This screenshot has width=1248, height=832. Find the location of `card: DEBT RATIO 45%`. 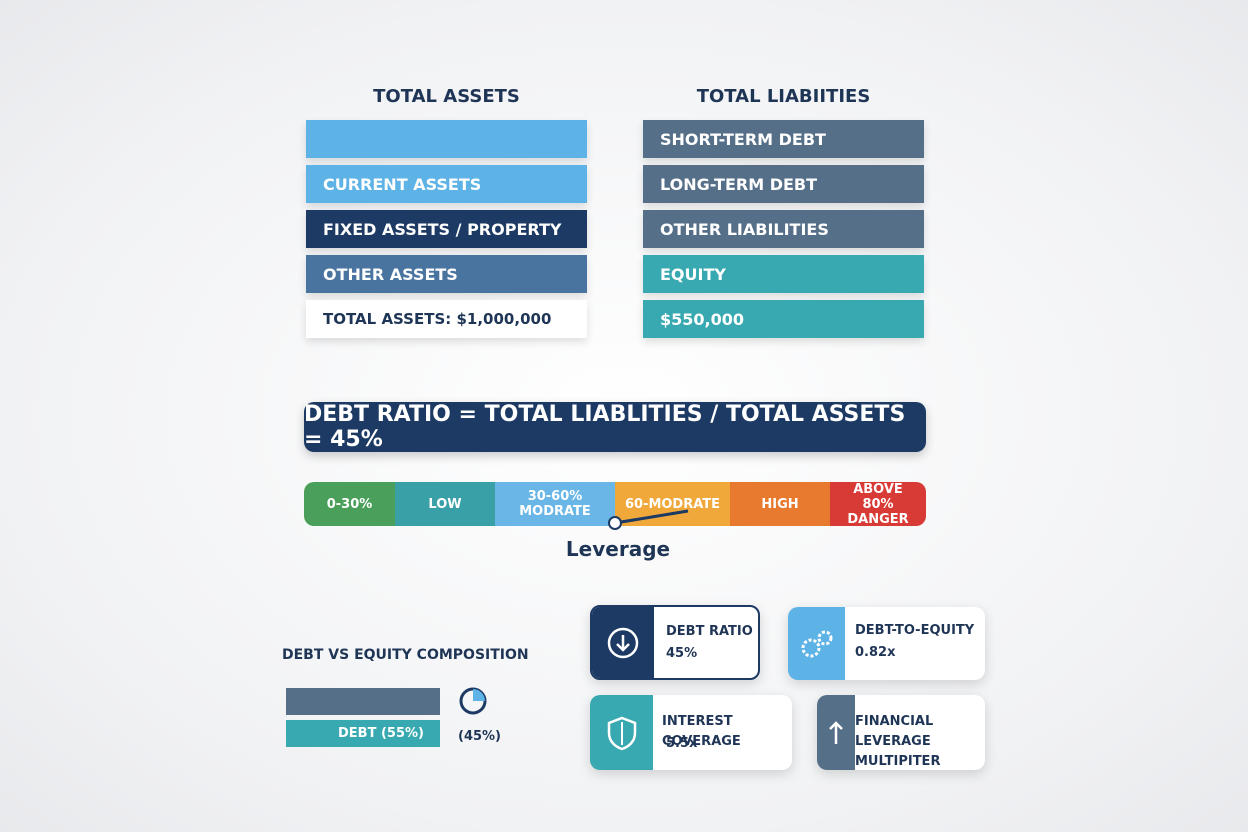

card: DEBT RATIO 45% is located at coordinates (675, 642).